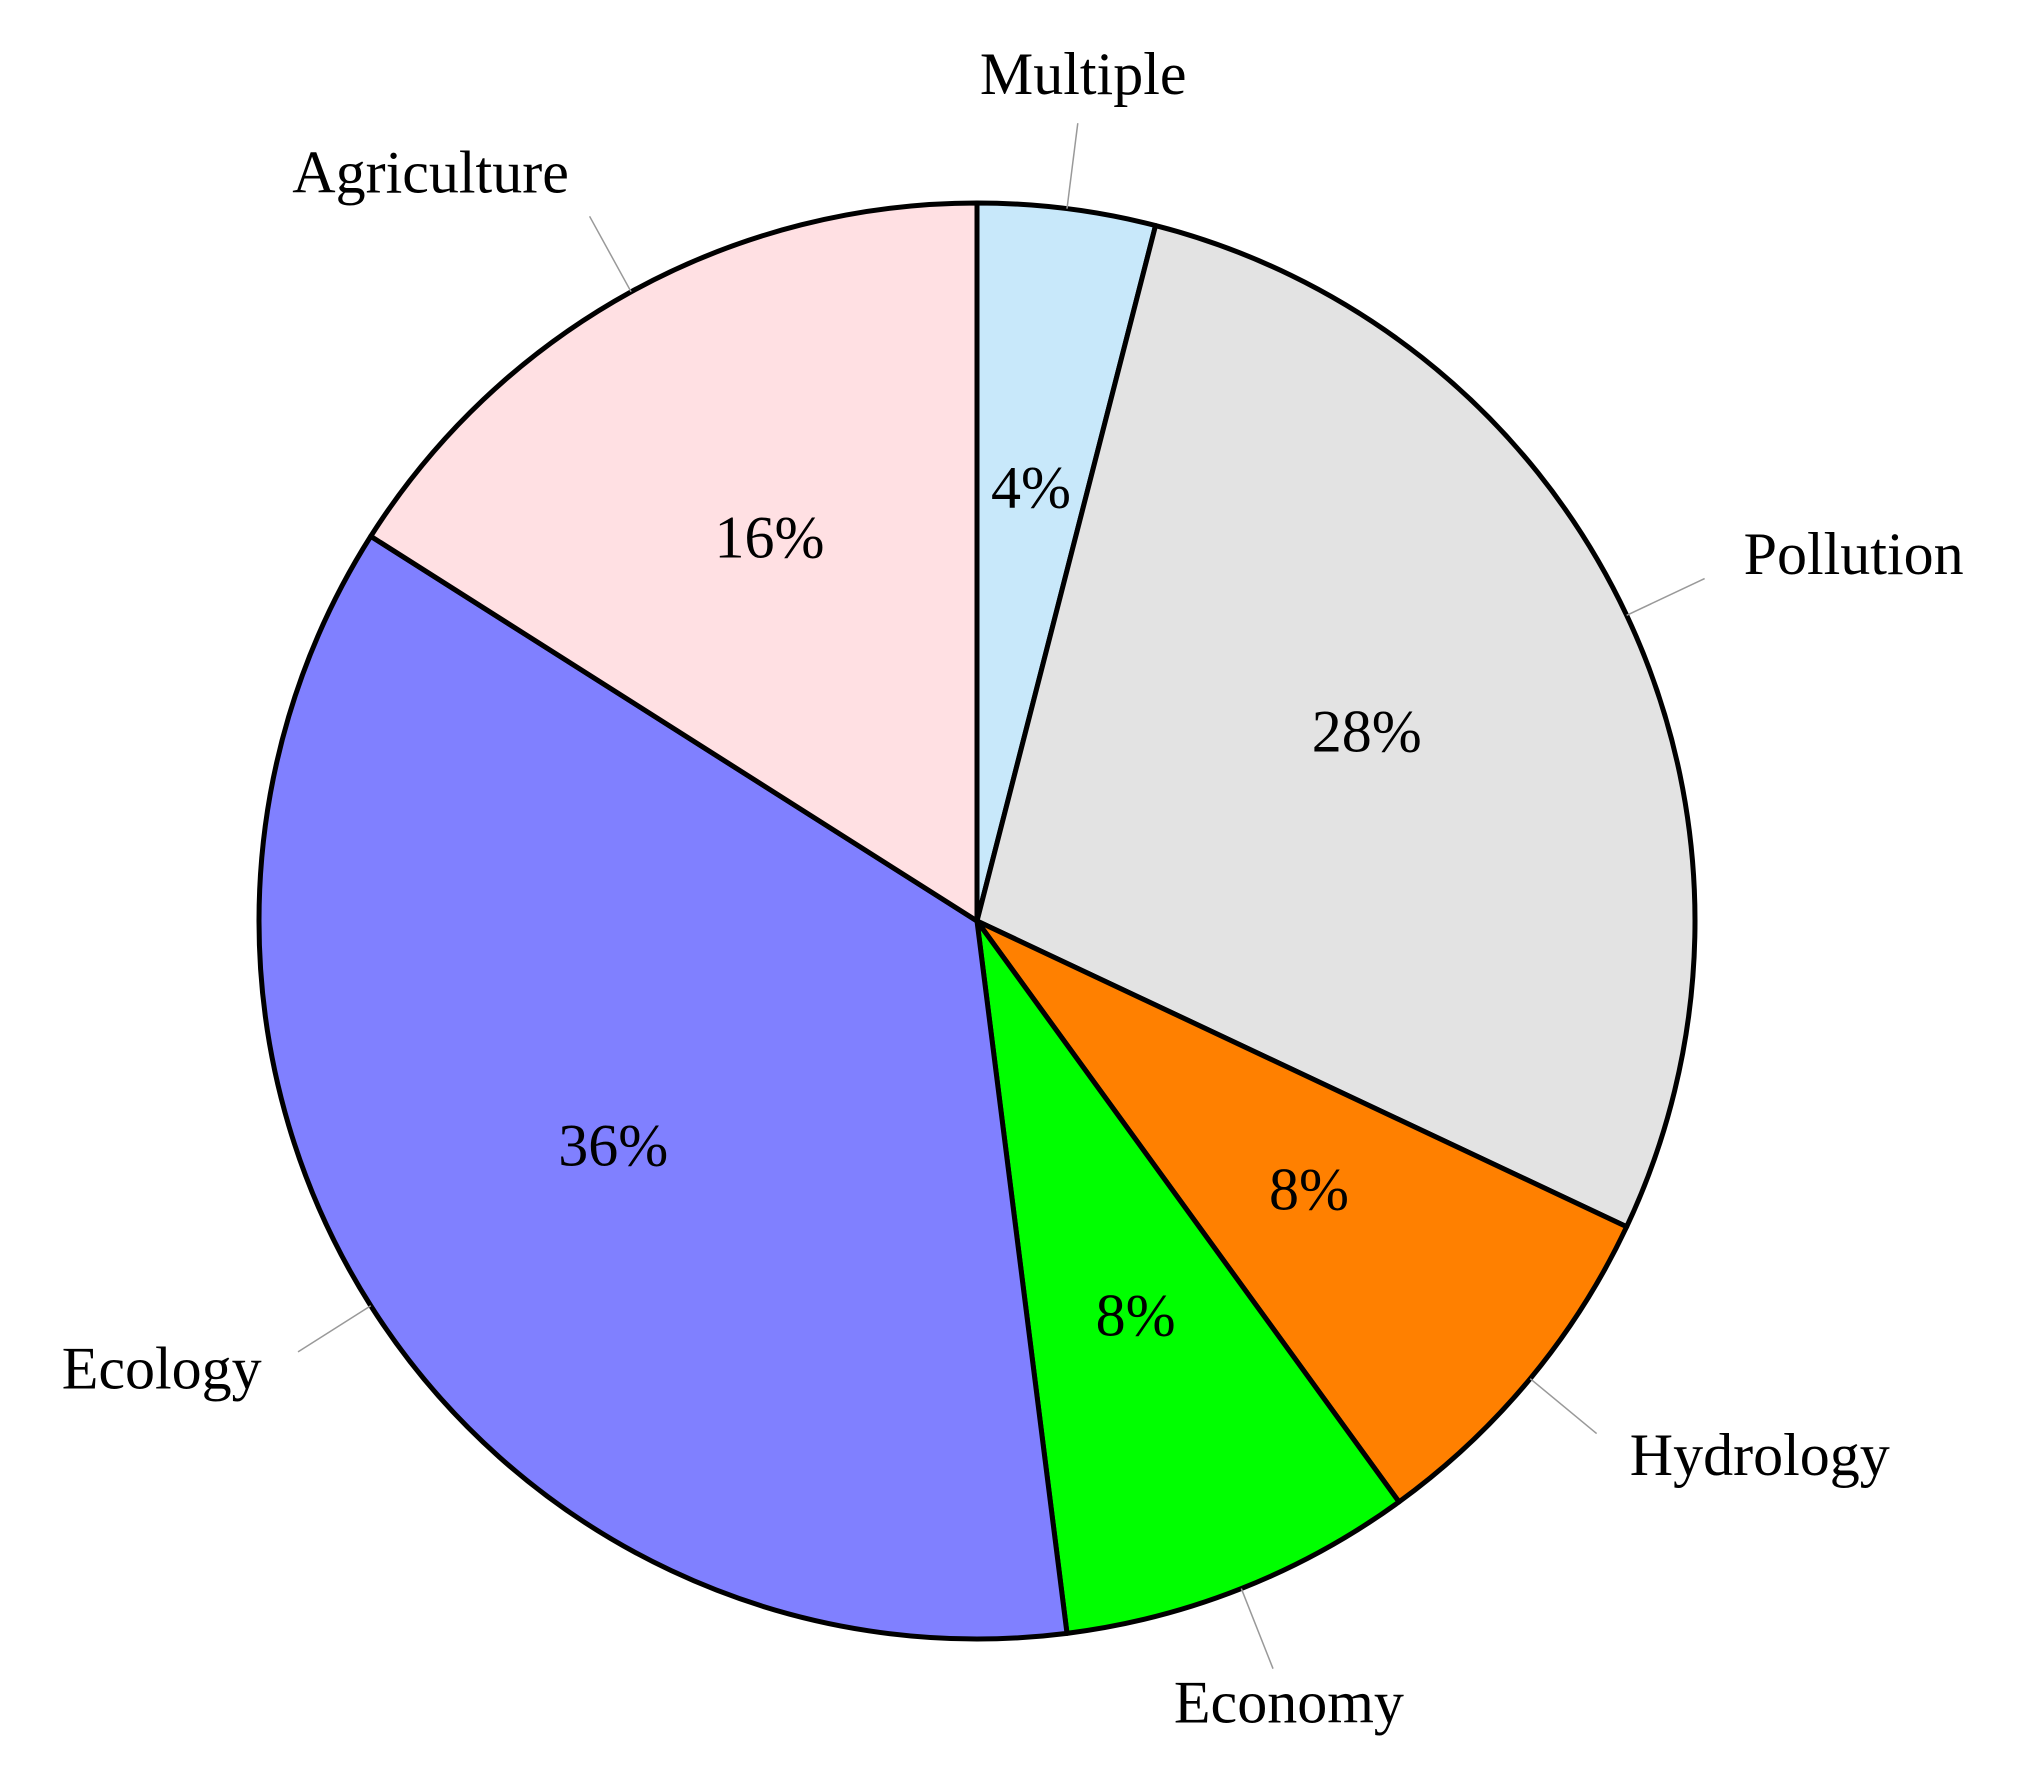 This screenshot has width=2019, height=1784. I want to click on category-label: Economy, so click(1289, 1703).